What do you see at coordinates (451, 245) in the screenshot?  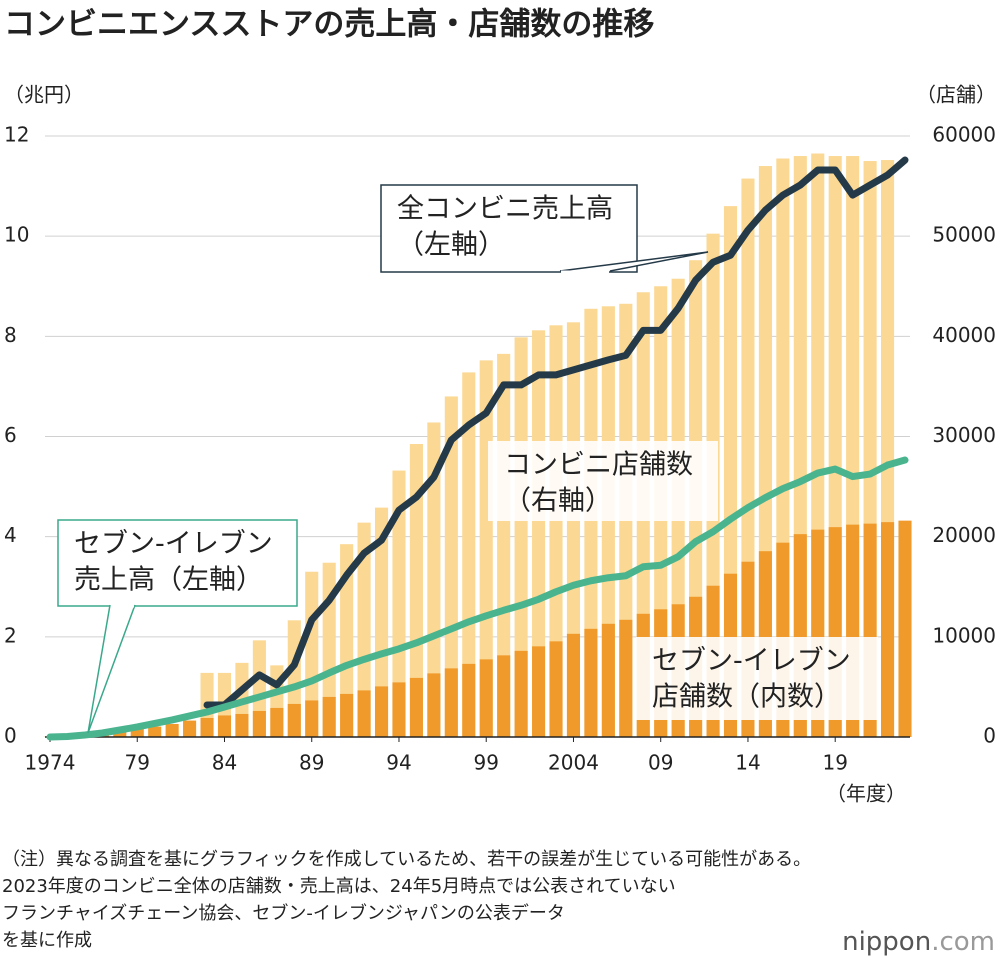 I see `callout-text: （左軸）` at bounding box center [451, 245].